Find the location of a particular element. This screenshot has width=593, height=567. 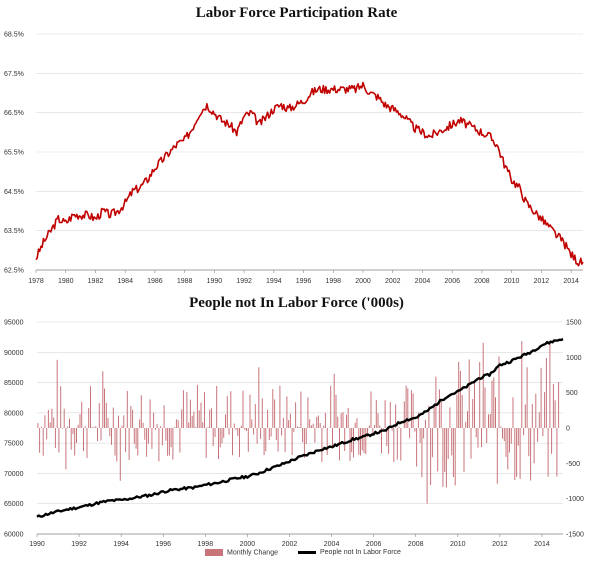

x-tick-label: 1982 is located at coordinates (96, 281).